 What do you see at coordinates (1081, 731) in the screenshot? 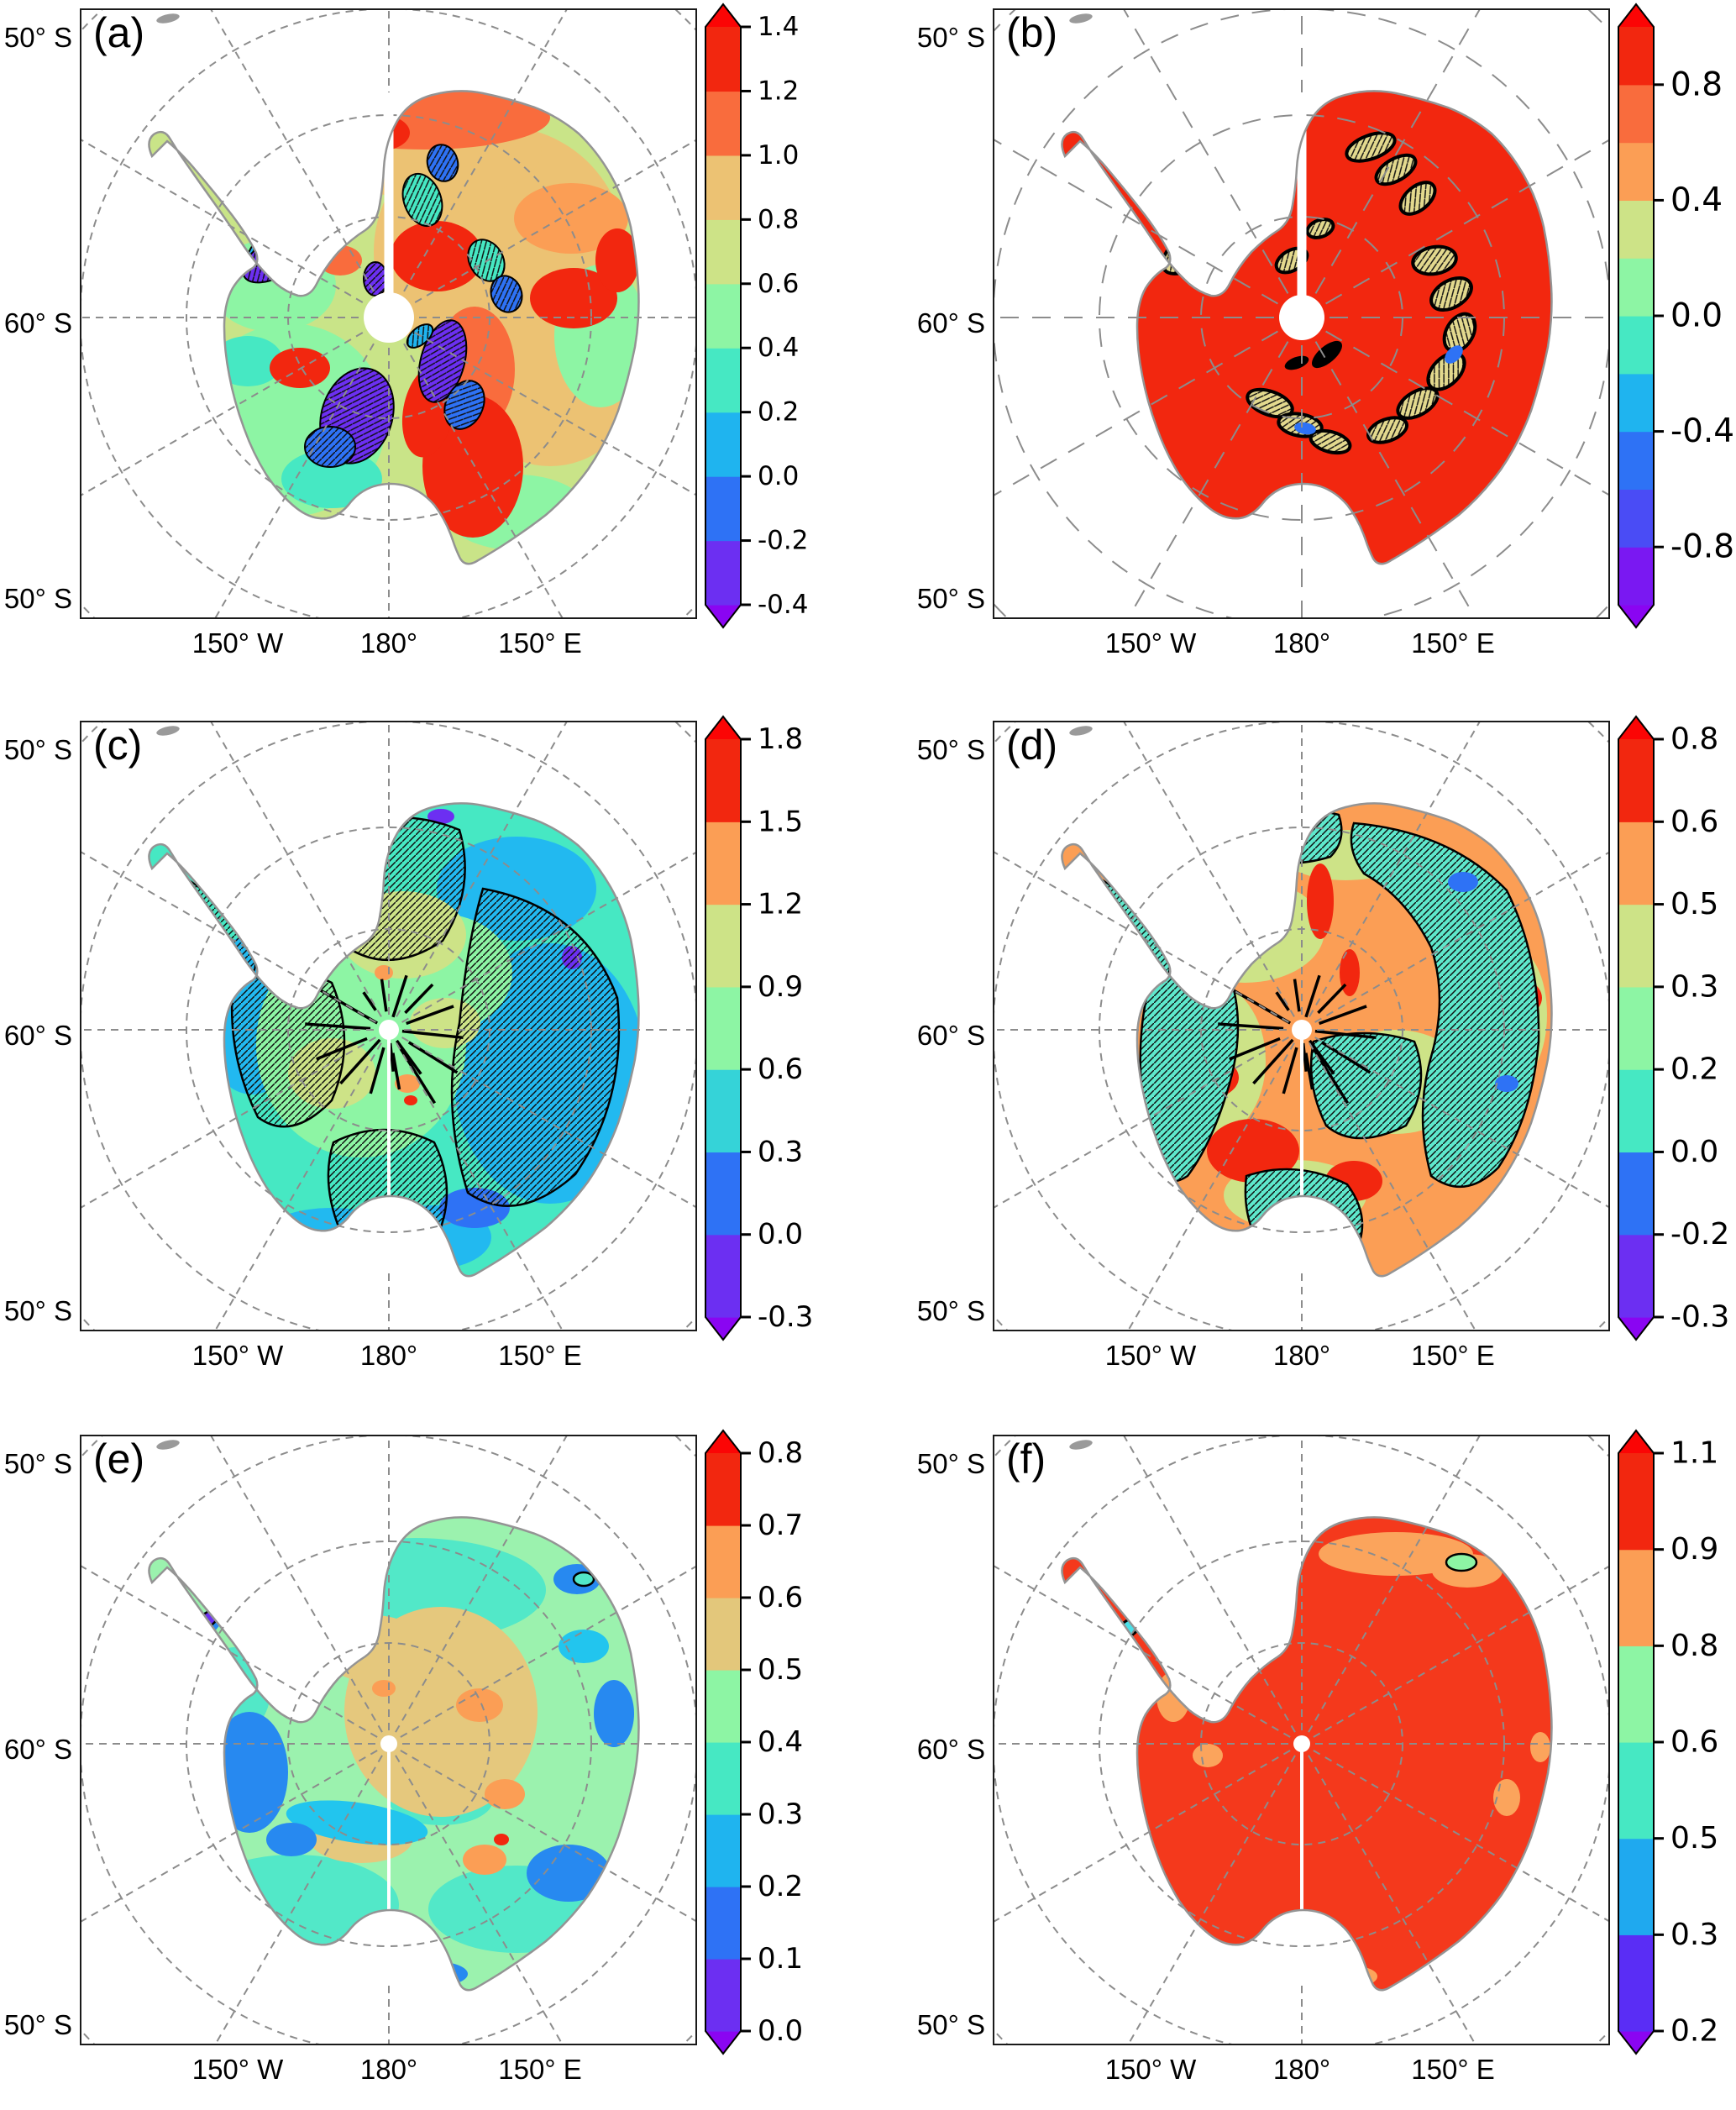
I see `island` at bounding box center [1081, 731].